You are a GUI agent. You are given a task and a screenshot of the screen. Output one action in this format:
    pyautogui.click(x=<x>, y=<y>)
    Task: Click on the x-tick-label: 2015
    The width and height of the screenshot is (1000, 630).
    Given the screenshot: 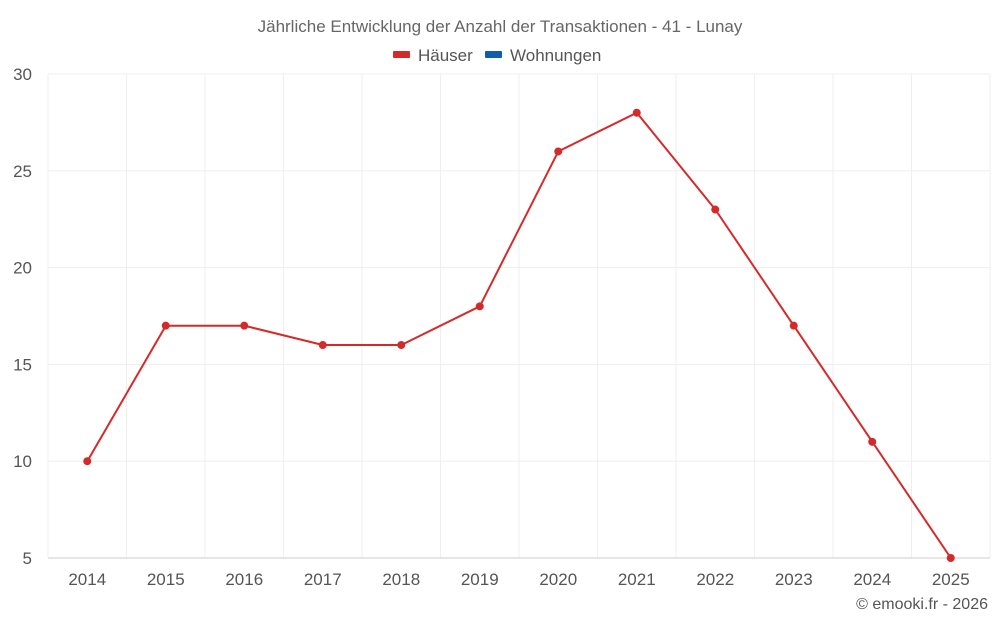 What is the action you would take?
    pyautogui.click(x=166, y=579)
    